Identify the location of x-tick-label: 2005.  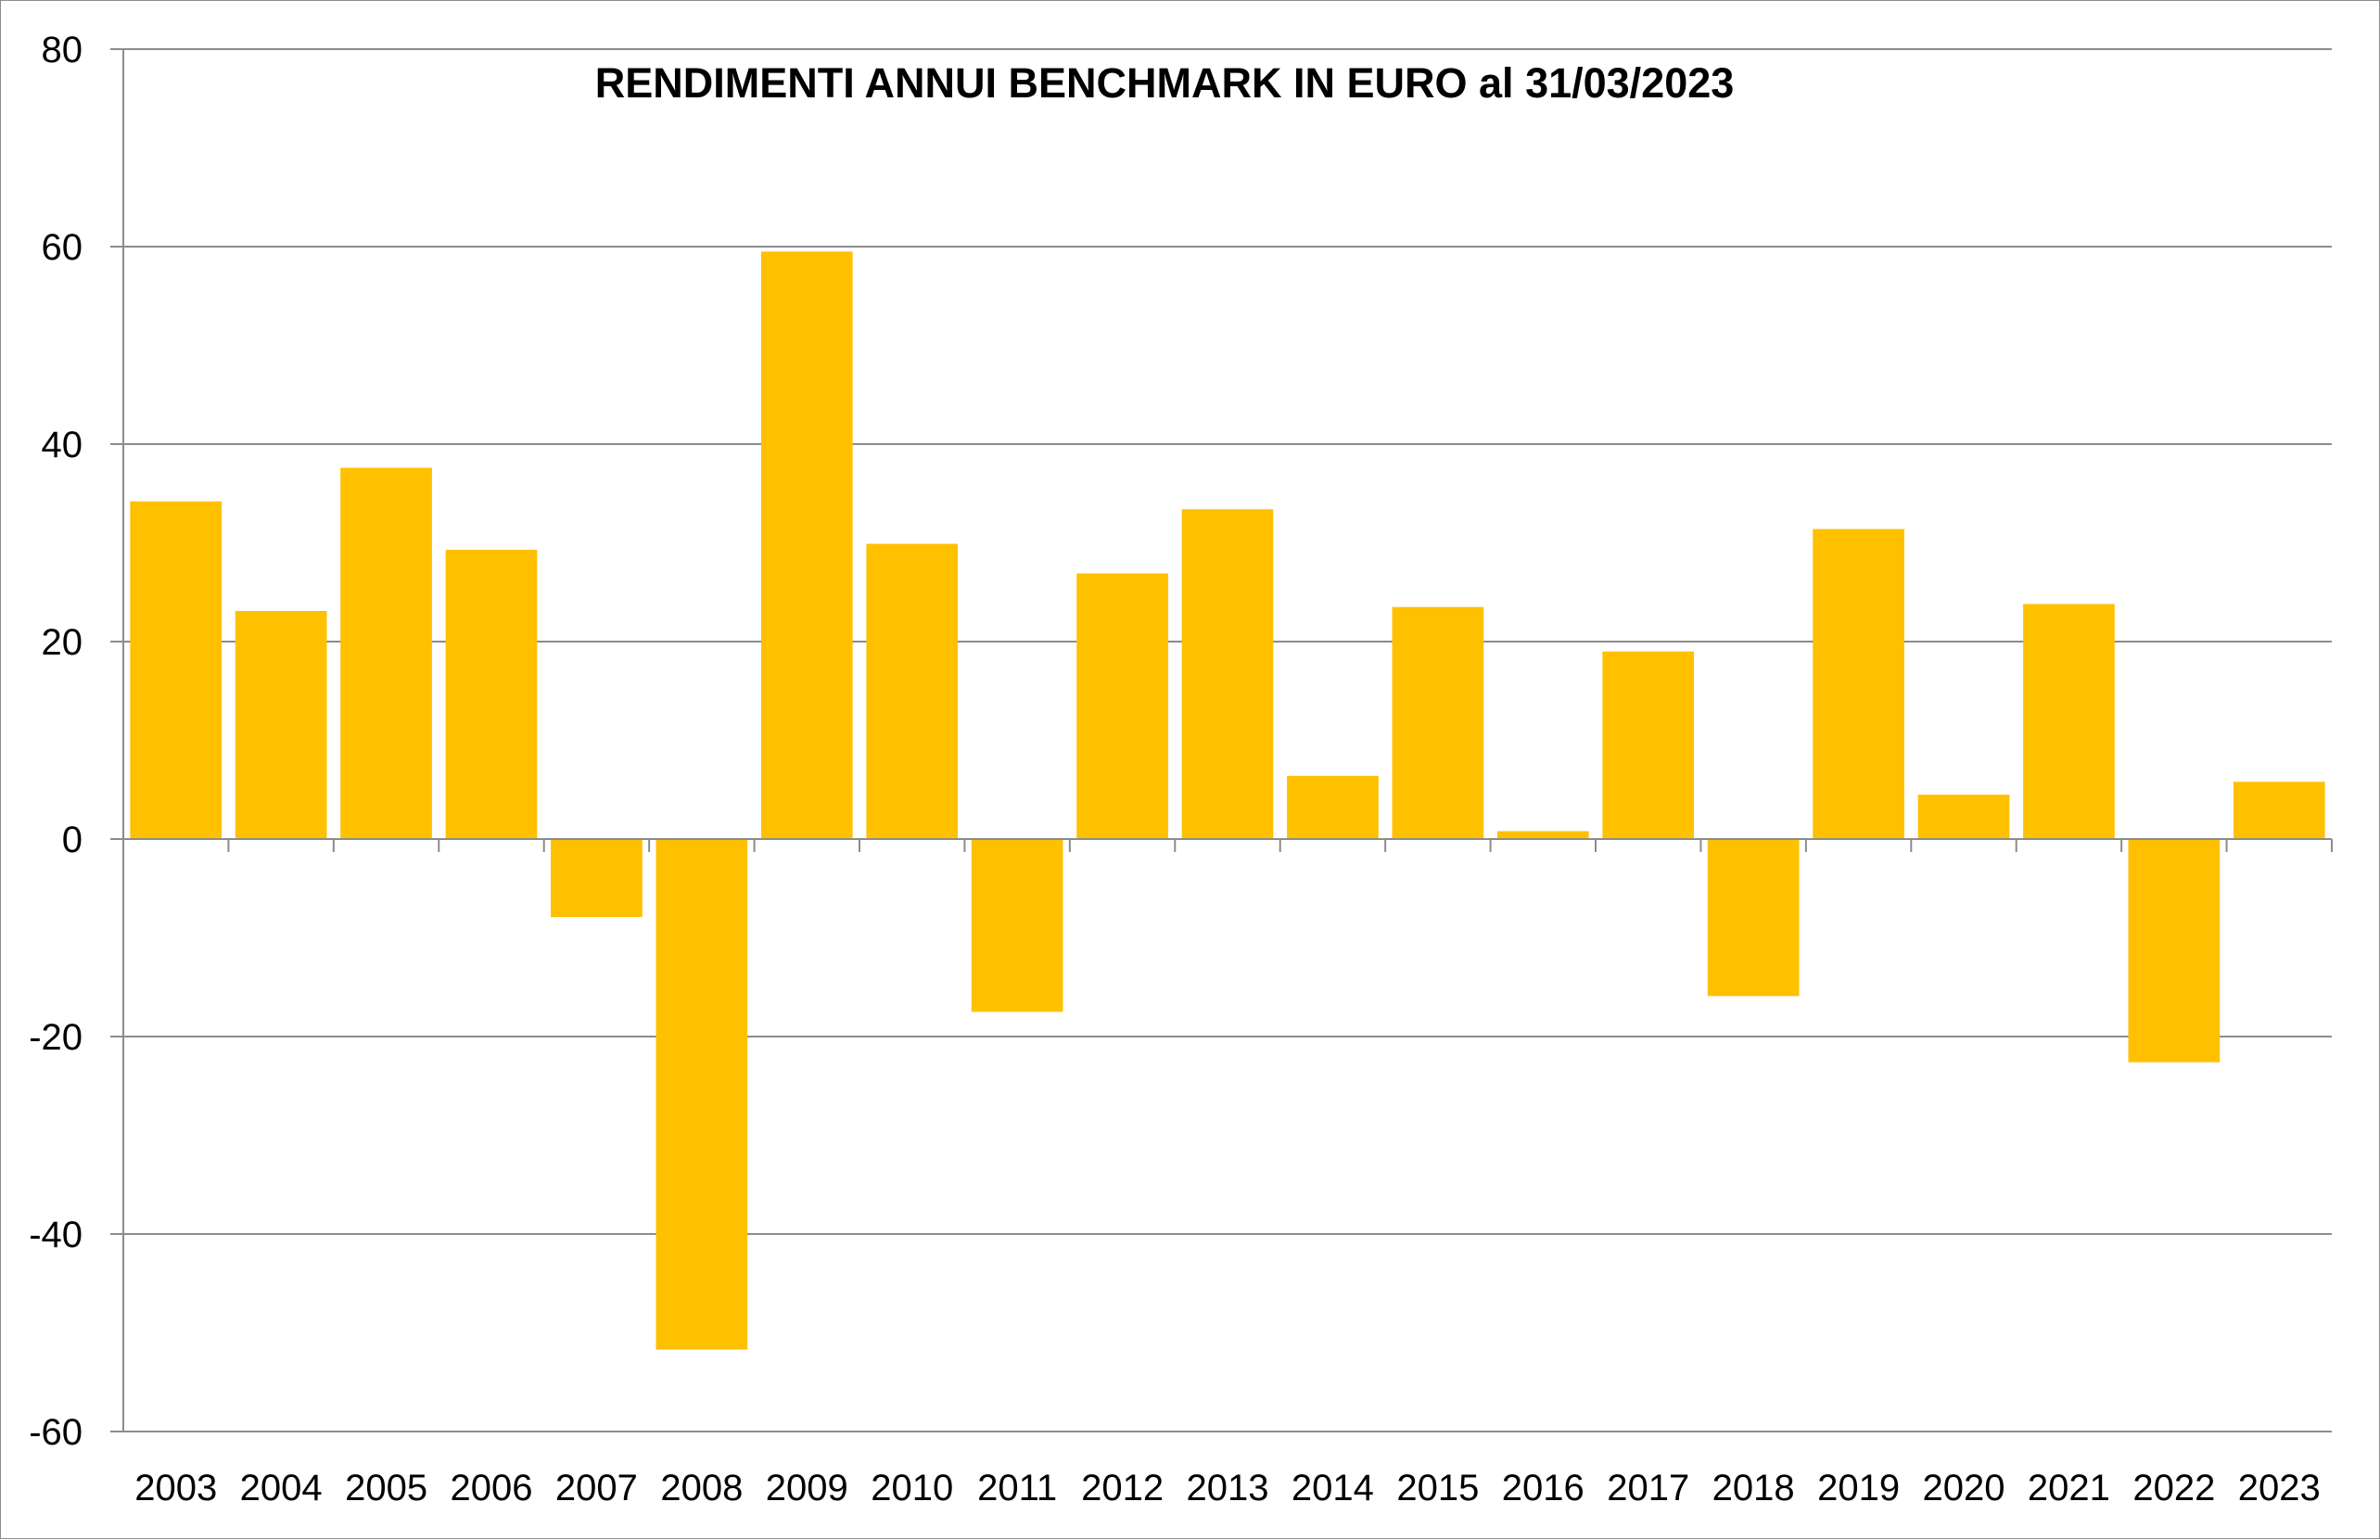
(386, 1488).